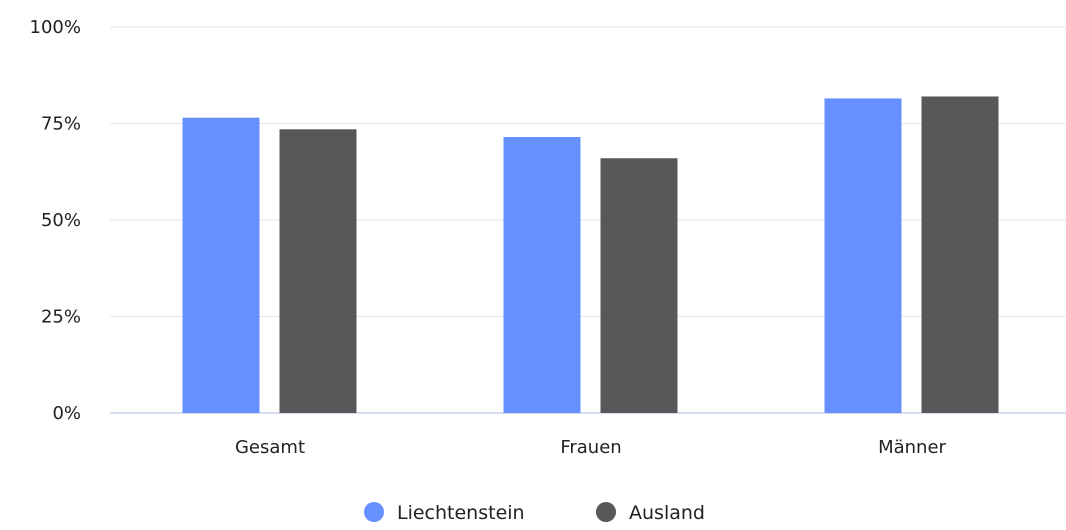 Image resolution: width=1066 pixels, height=530 pixels. Describe the element at coordinates (863, 255) in the screenshot. I see `bar-liechtenstein-männer` at that location.